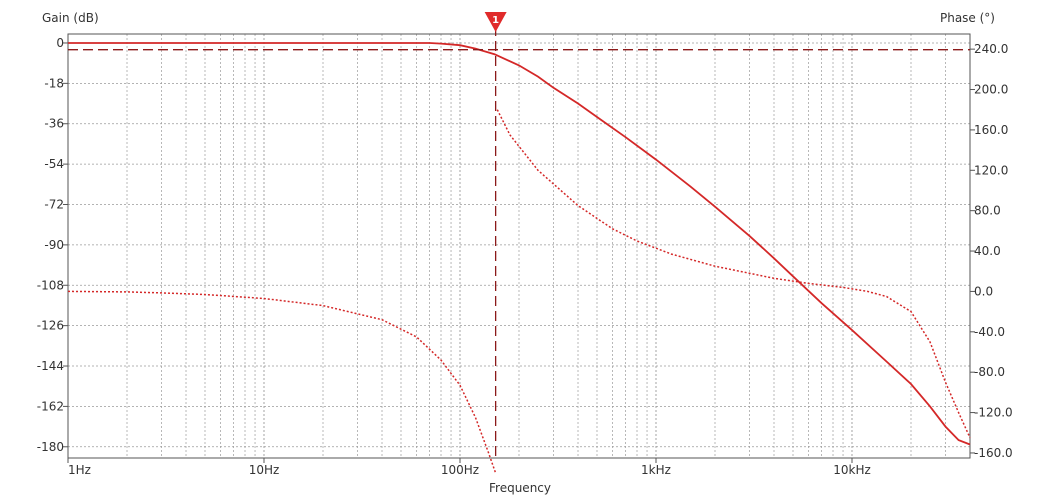  I want to click on y-left-tick-label: -90, so click(54, 245).